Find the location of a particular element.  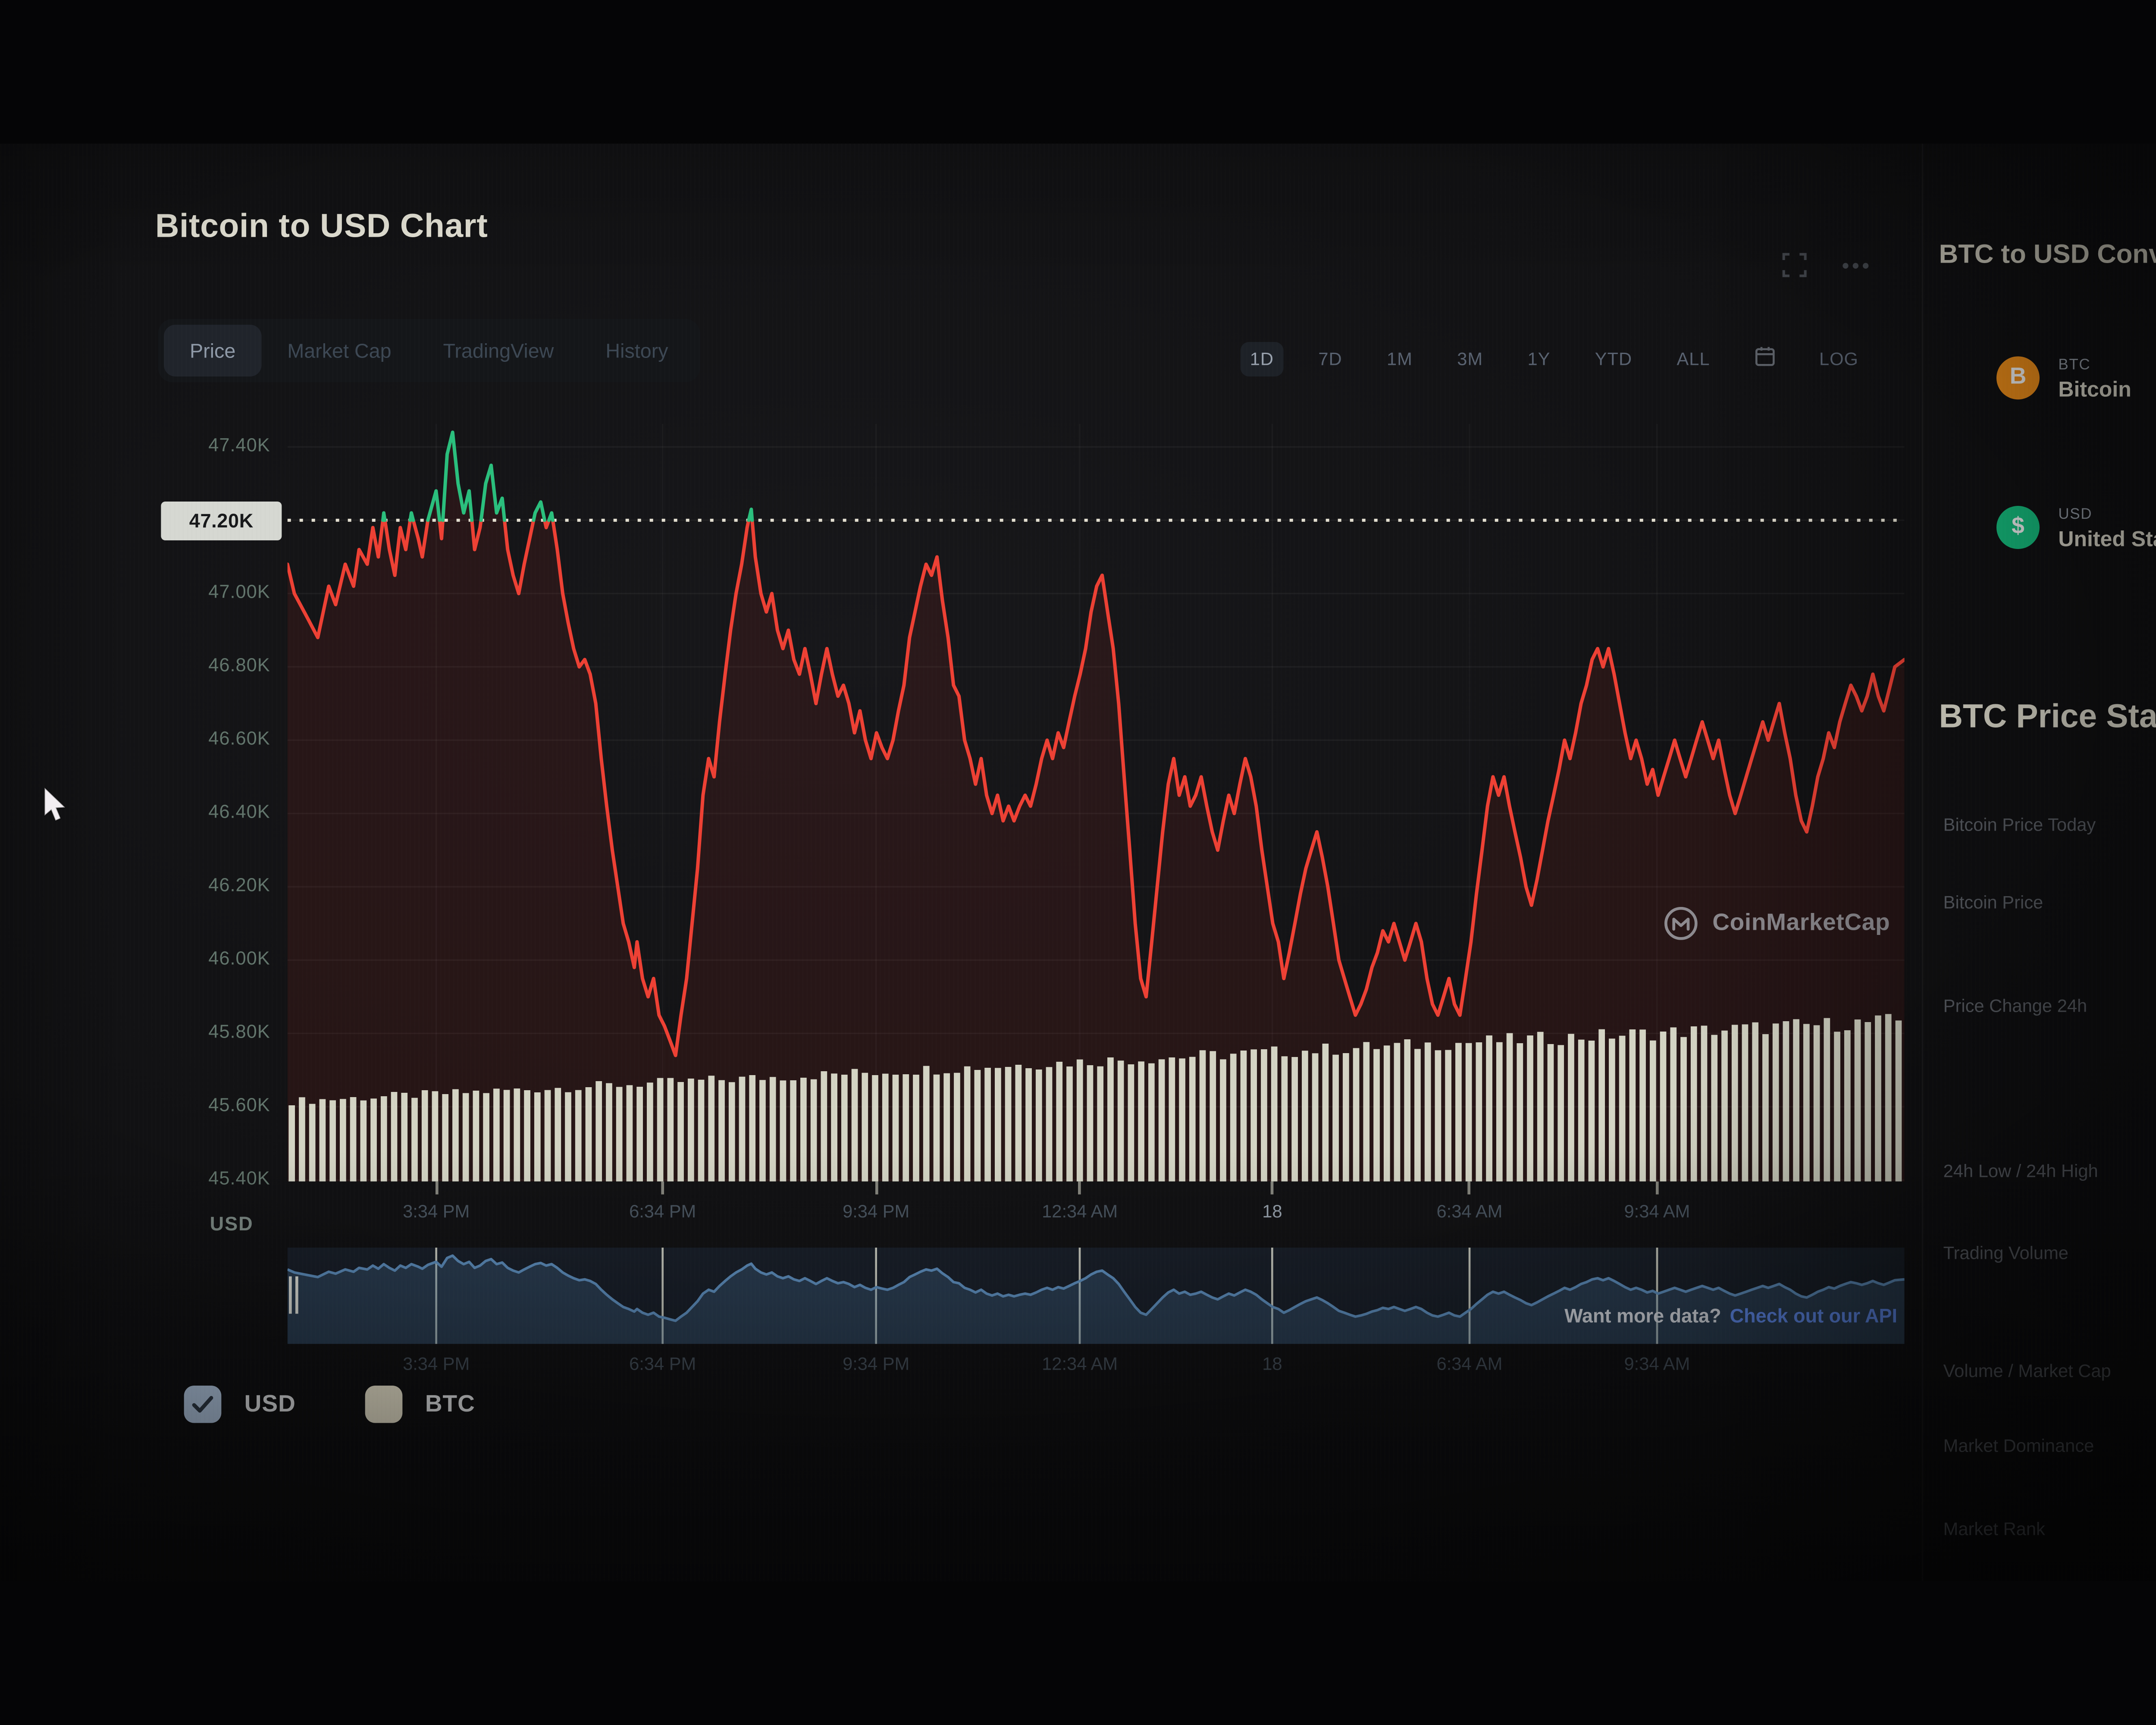

nav-x-tick-9-34-am: 9:34 AM is located at coordinates (1657, 1364).